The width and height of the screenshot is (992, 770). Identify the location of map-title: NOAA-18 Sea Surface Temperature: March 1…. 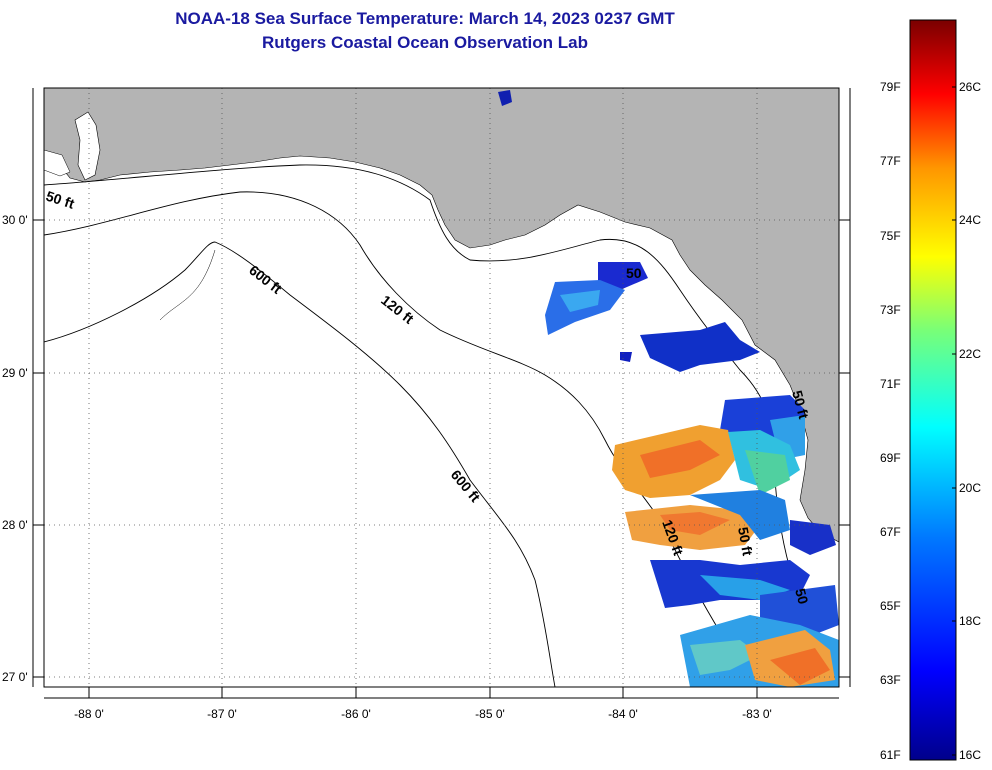
(425, 18).